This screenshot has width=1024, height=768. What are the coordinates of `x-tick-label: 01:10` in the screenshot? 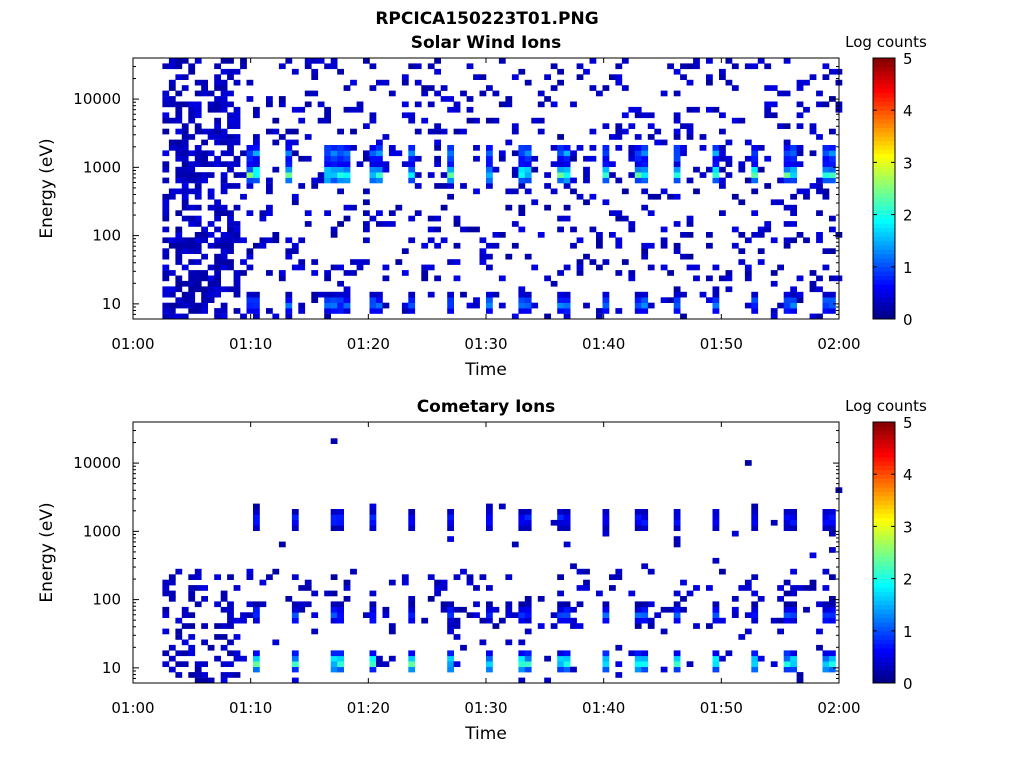 It's located at (250, 708).